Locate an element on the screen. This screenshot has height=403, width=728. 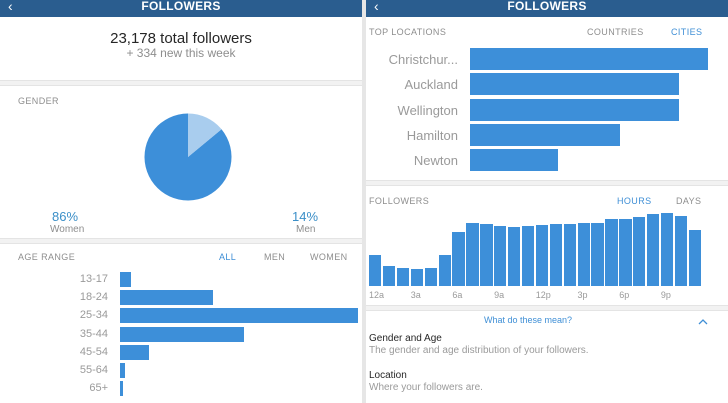
women-label: Women is located at coordinates (67, 229).